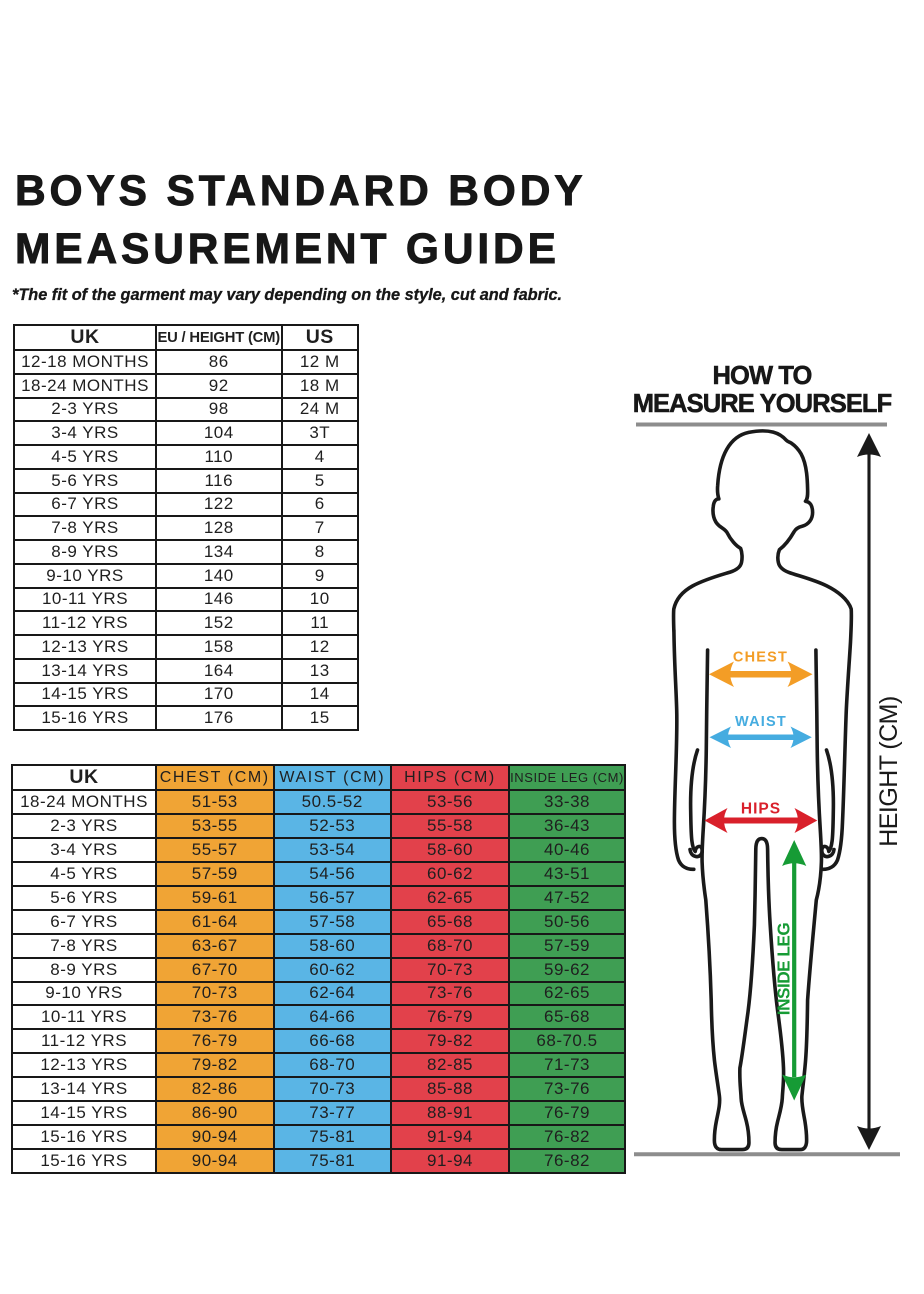  Describe the element at coordinates (761, 808) in the screenshot. I see `svg-text: HIPS` at that location.